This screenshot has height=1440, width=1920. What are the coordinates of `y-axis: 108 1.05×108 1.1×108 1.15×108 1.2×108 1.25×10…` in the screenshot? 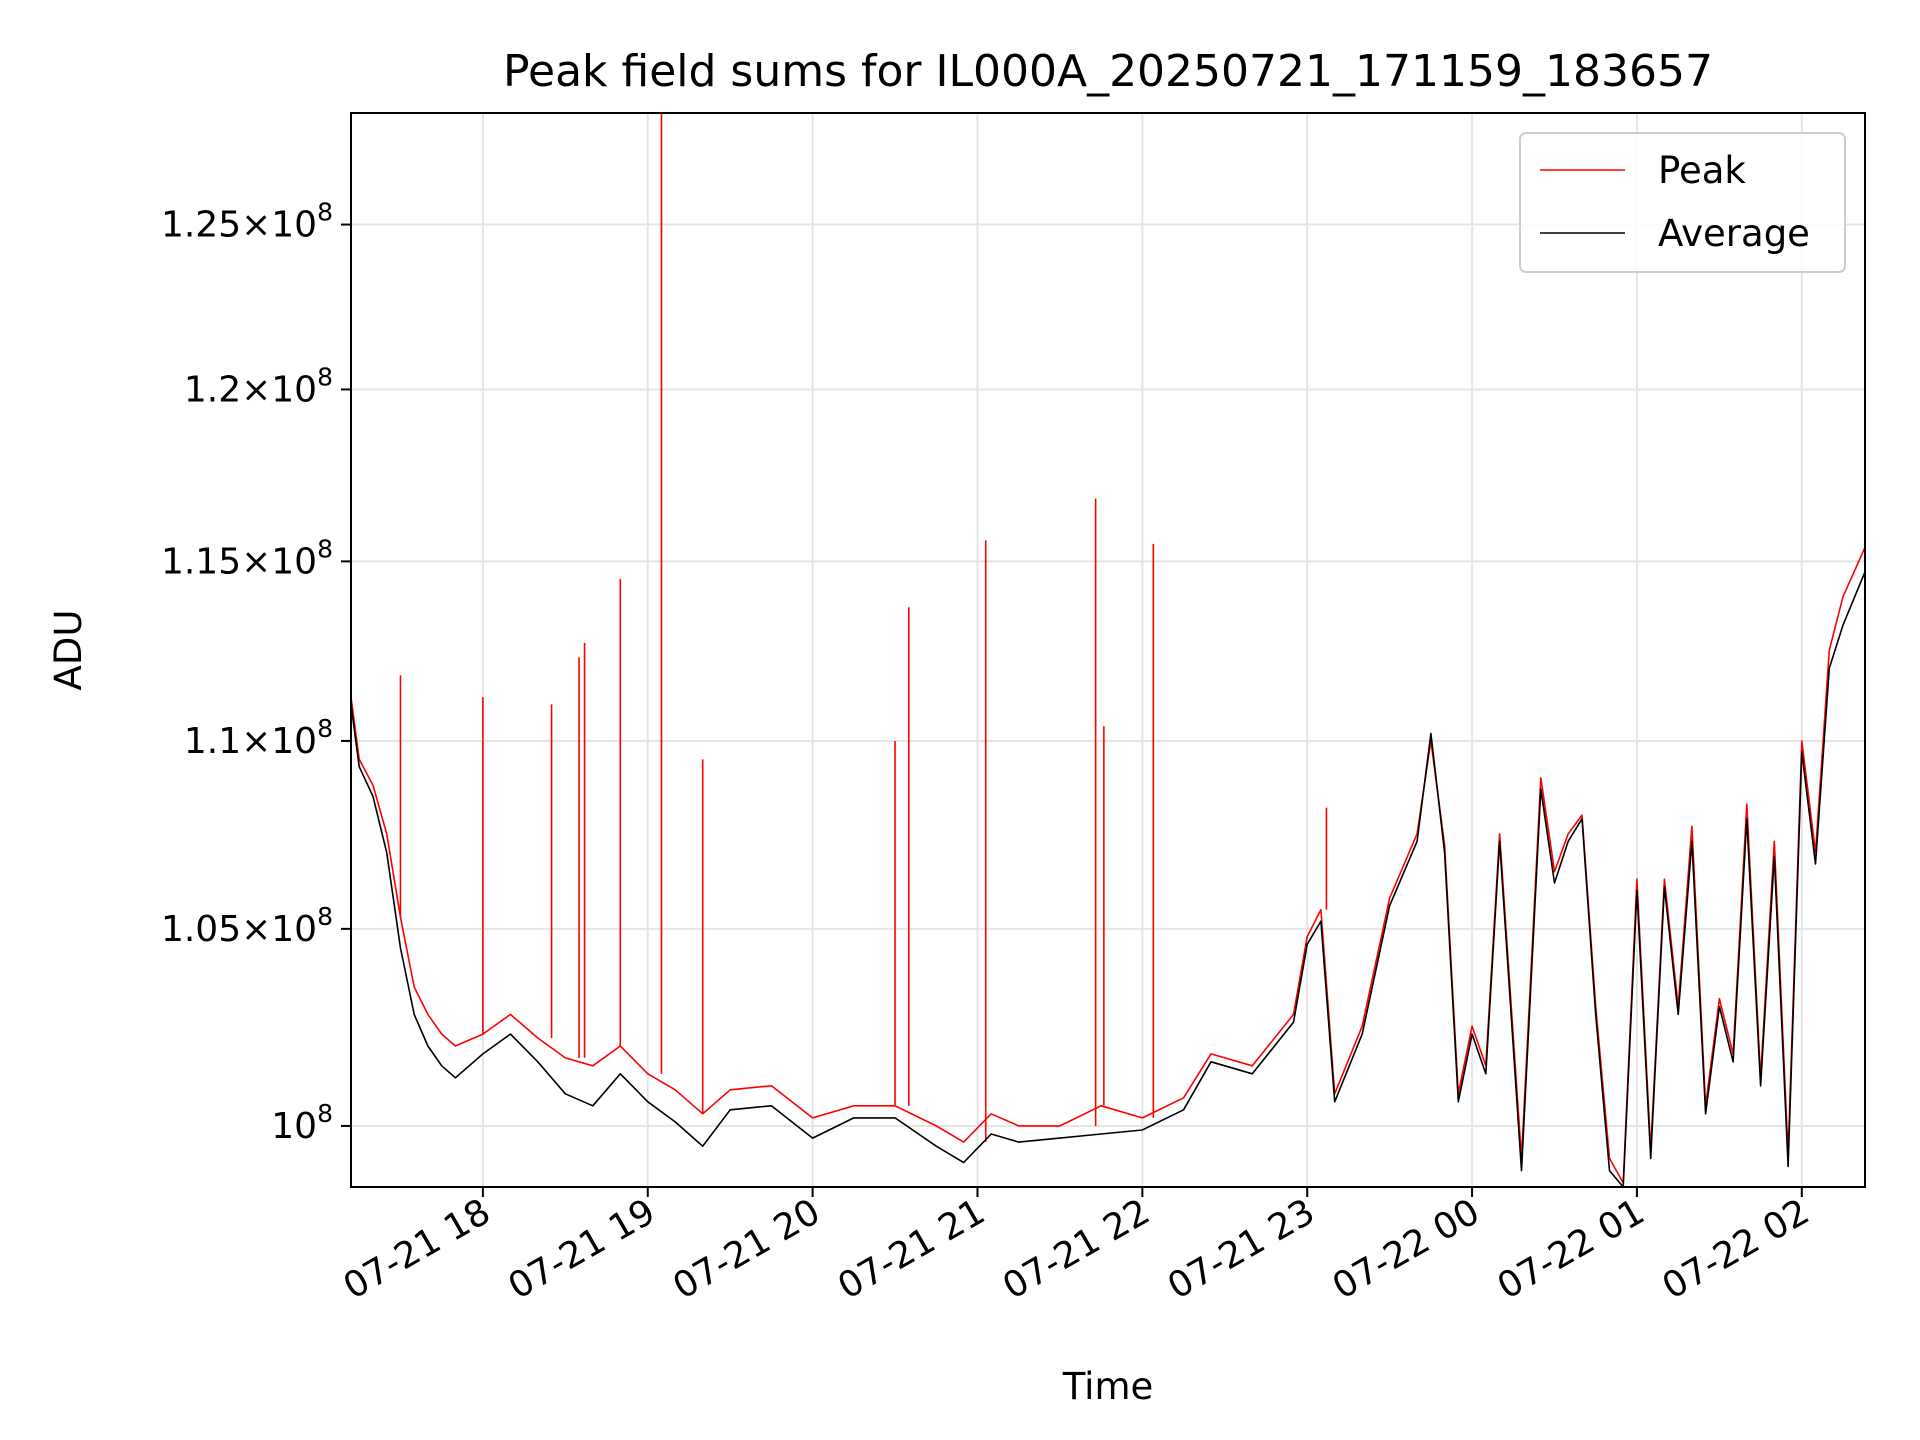 It's located at (256, 672).